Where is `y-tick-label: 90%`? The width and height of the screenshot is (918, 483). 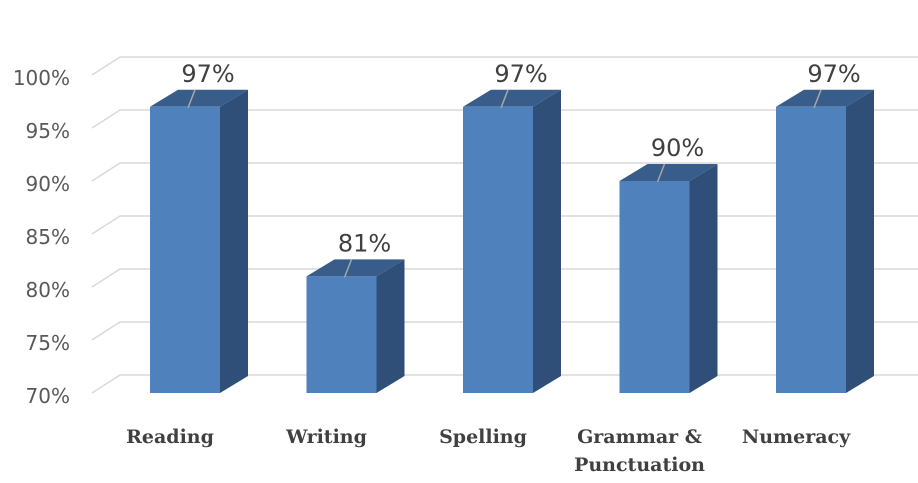 y-tick-label: 90% is located at coordinates (48, 184).